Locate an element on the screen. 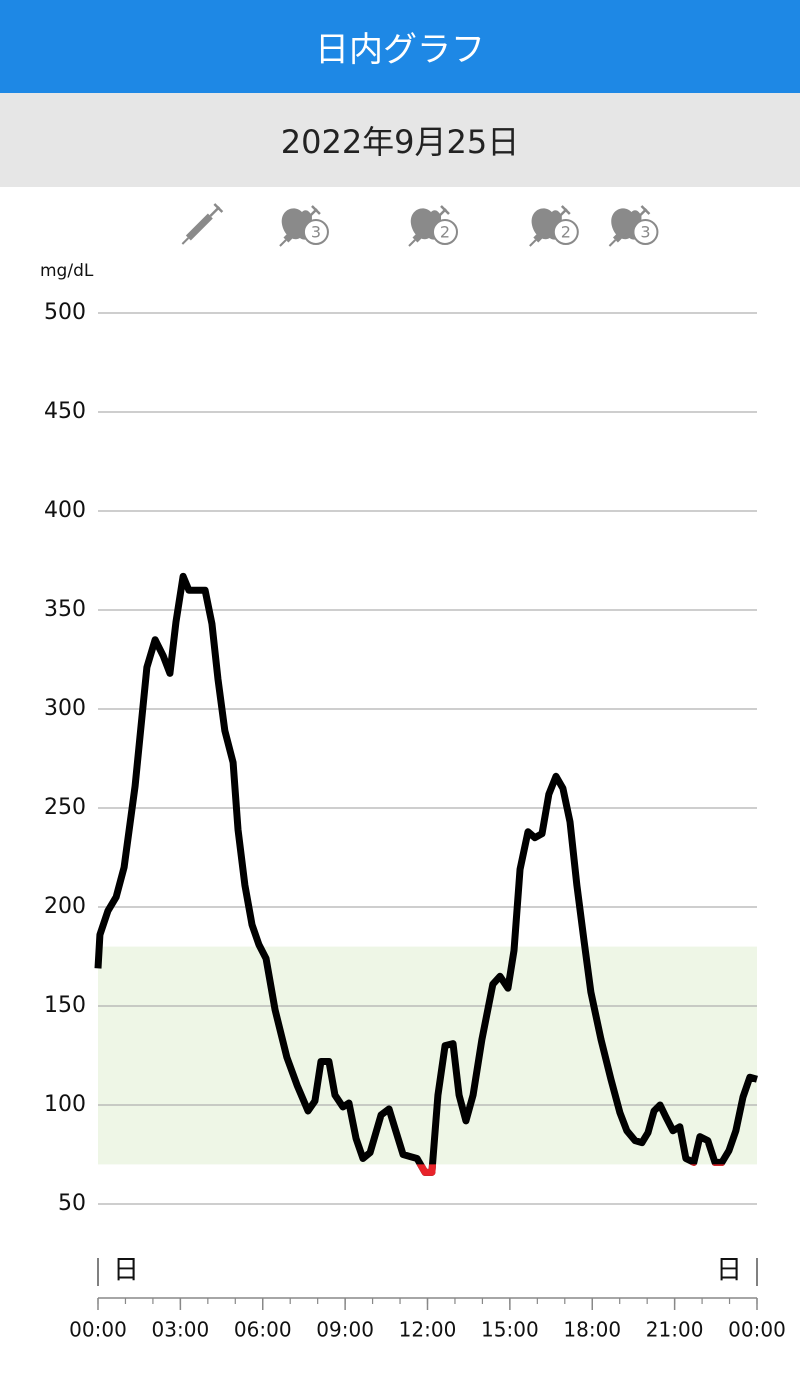 This screenshot has width=800, height=1382. y-tick-label: 450 is located at coordinates (65, 411).